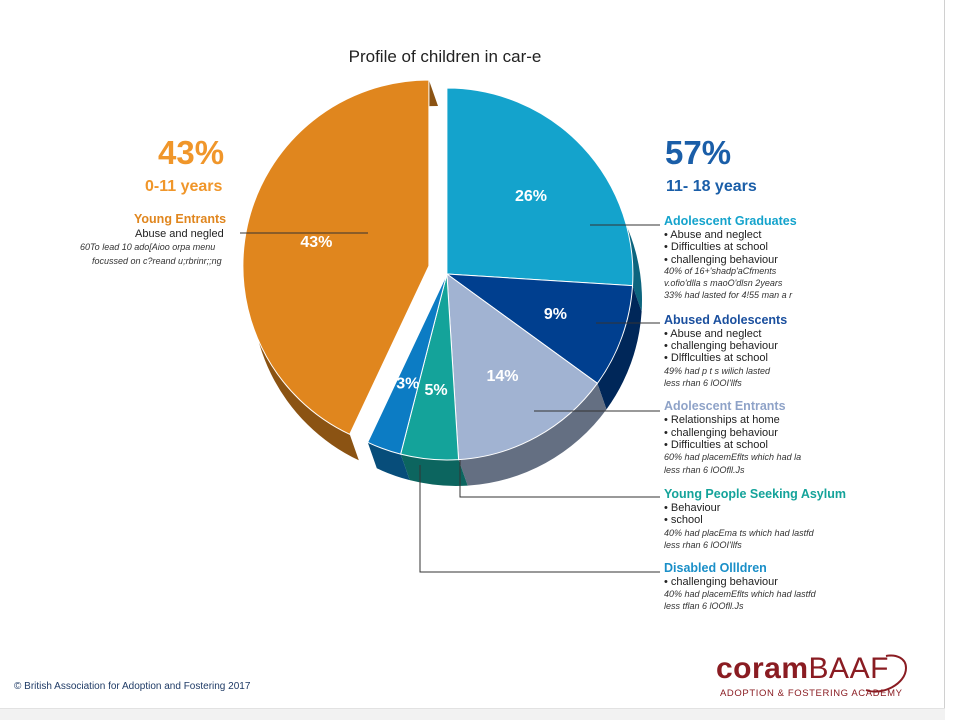  What do you see at coordinates (148, 247) in the screenshot?
I see `annotation-note: 60To lead 10 ado[Aioo orpa menu` at bounding box center [148, 247].